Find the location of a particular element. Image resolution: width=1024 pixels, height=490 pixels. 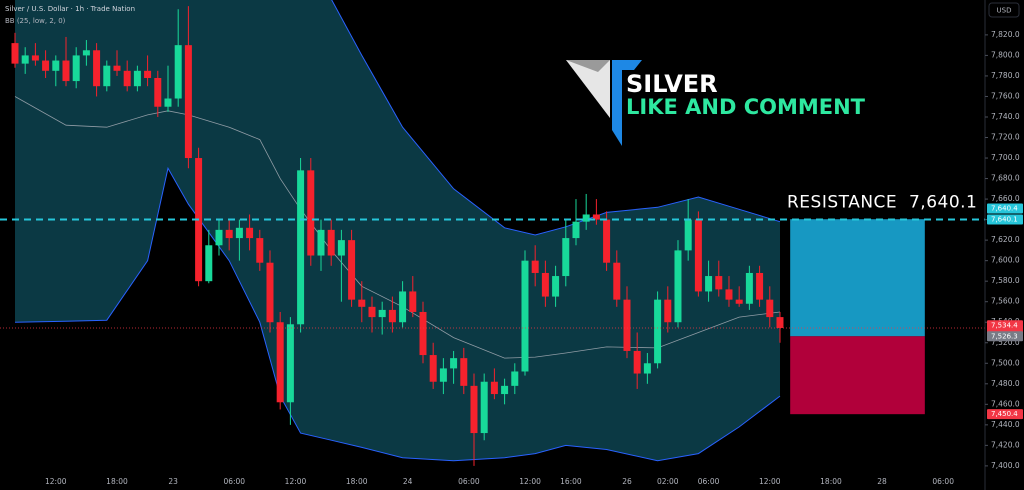

y-tick-label: 7,460.0 is located at coordinates (1005, 403).